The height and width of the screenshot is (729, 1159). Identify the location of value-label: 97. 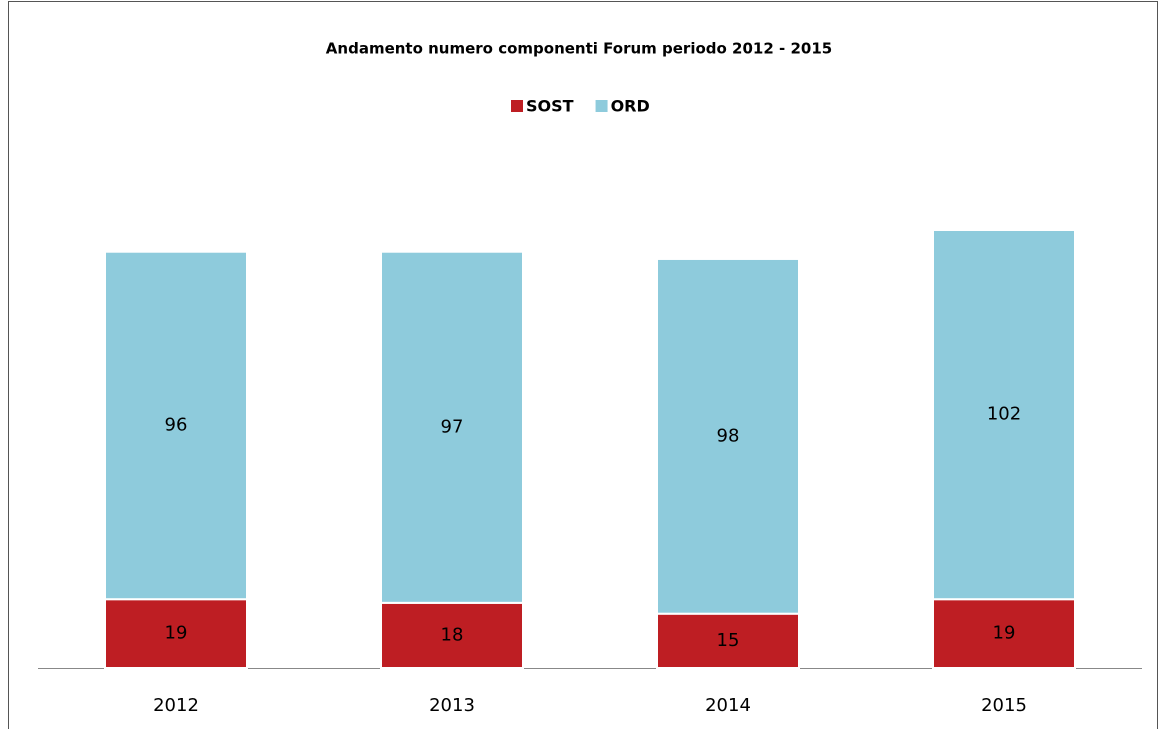
(452, 426).